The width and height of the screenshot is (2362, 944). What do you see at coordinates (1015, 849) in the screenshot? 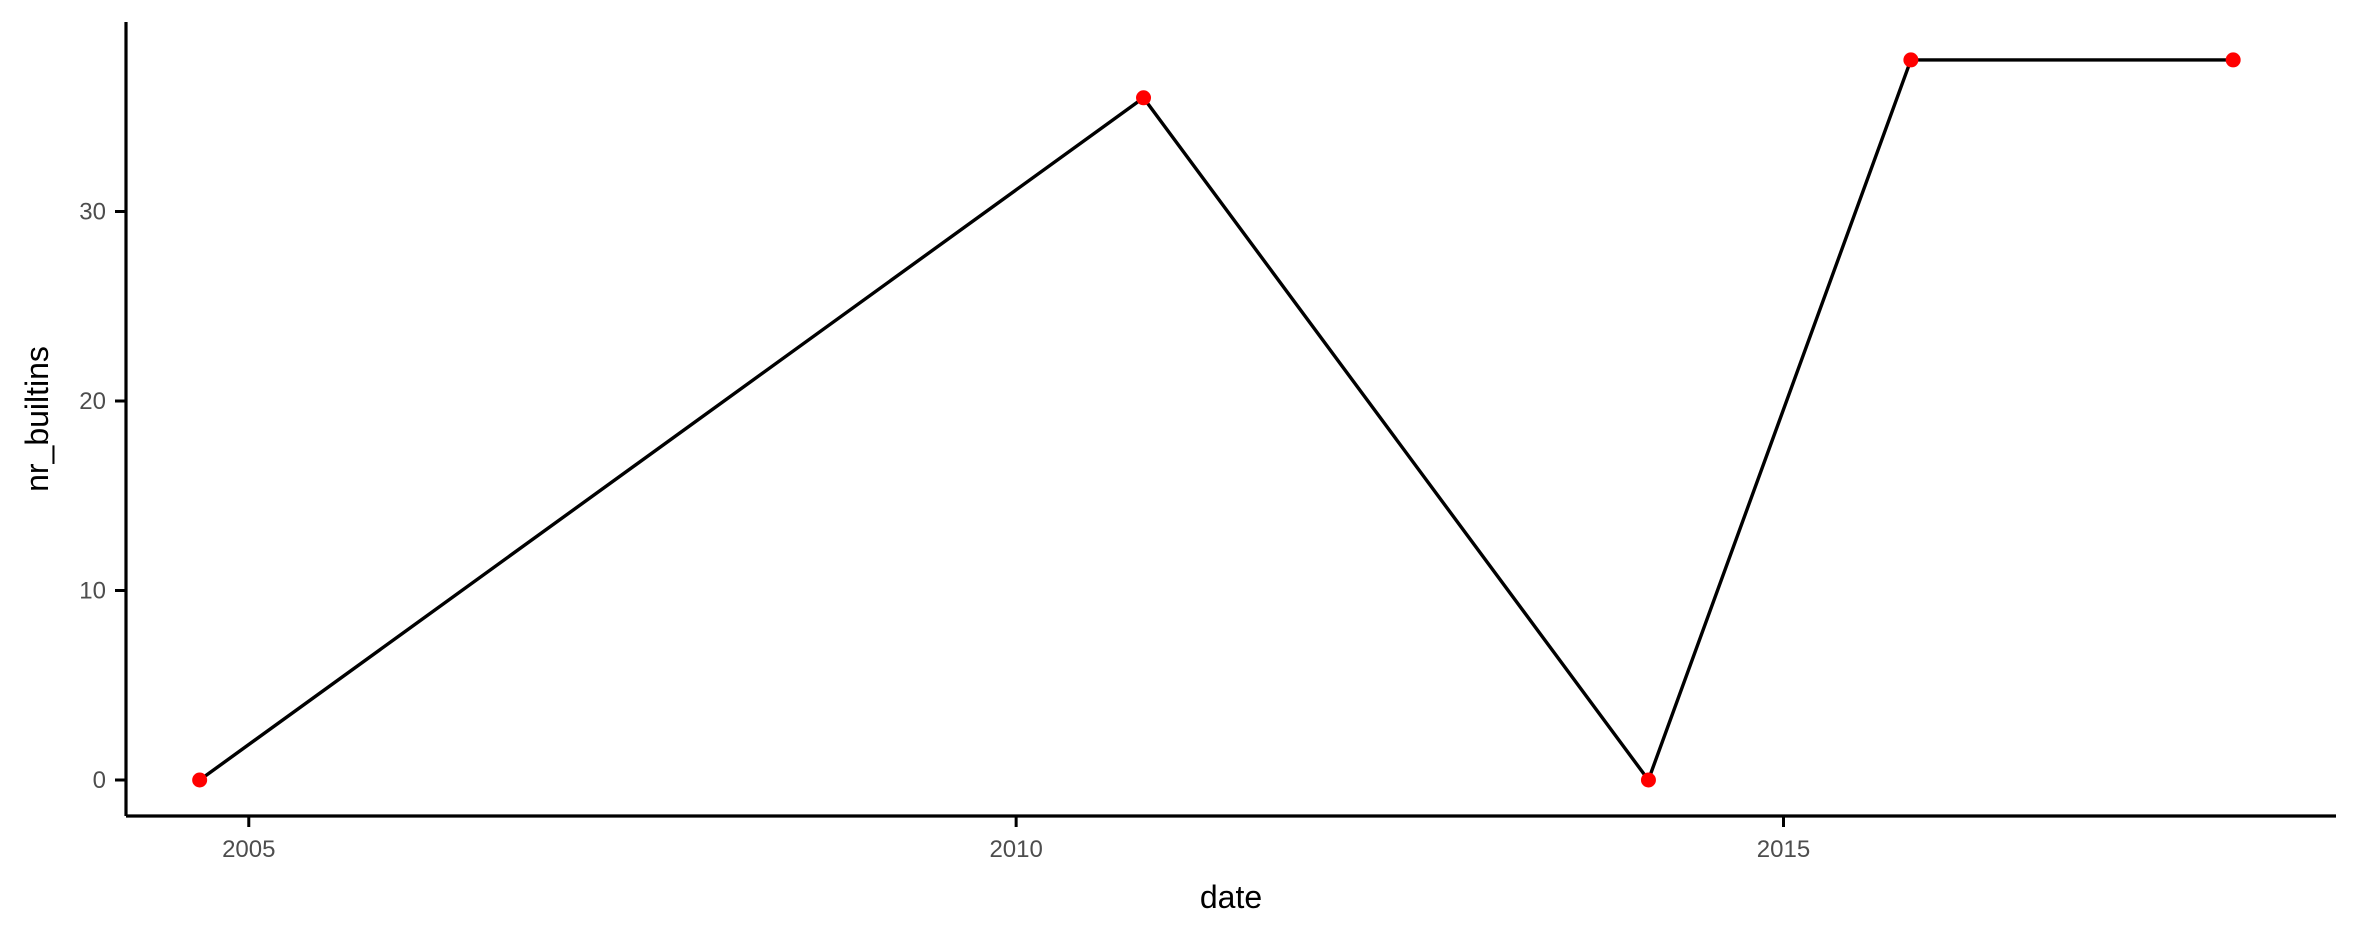
I see `x-tick-label: 2010` at bounding box center [1015, 849].